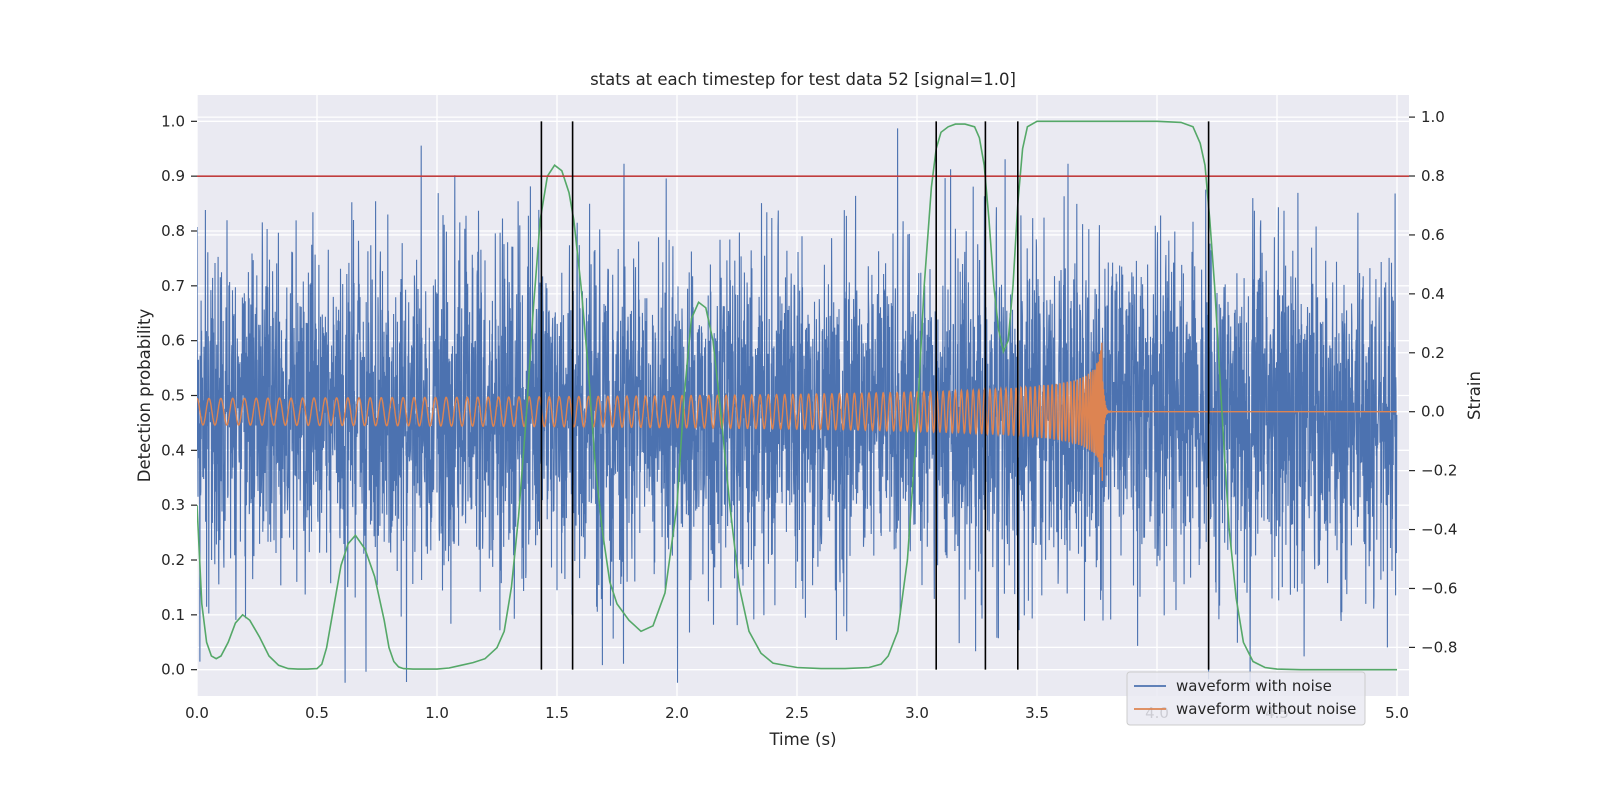  Describe the element at coordinates (173, 560) in the screenshot. I see `y-left-tick-label: 0.2` at that location.